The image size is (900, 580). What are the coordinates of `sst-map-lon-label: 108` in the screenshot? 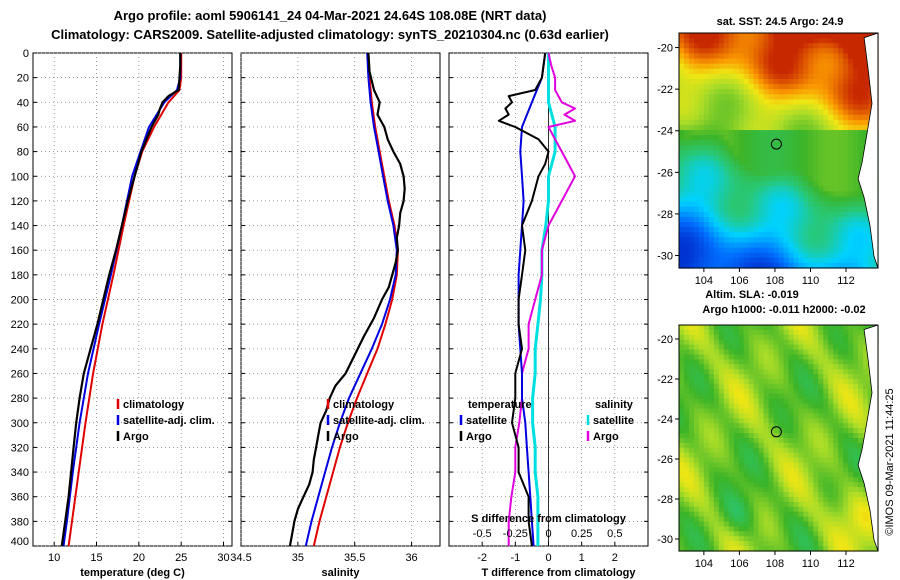 It's located at (775, 281).